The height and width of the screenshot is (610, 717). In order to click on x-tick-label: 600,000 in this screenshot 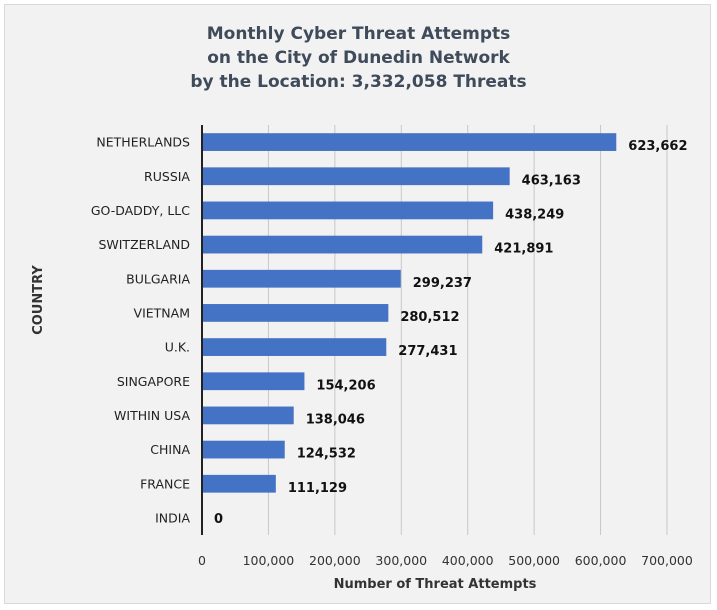, I will do `click(601, 560)`.